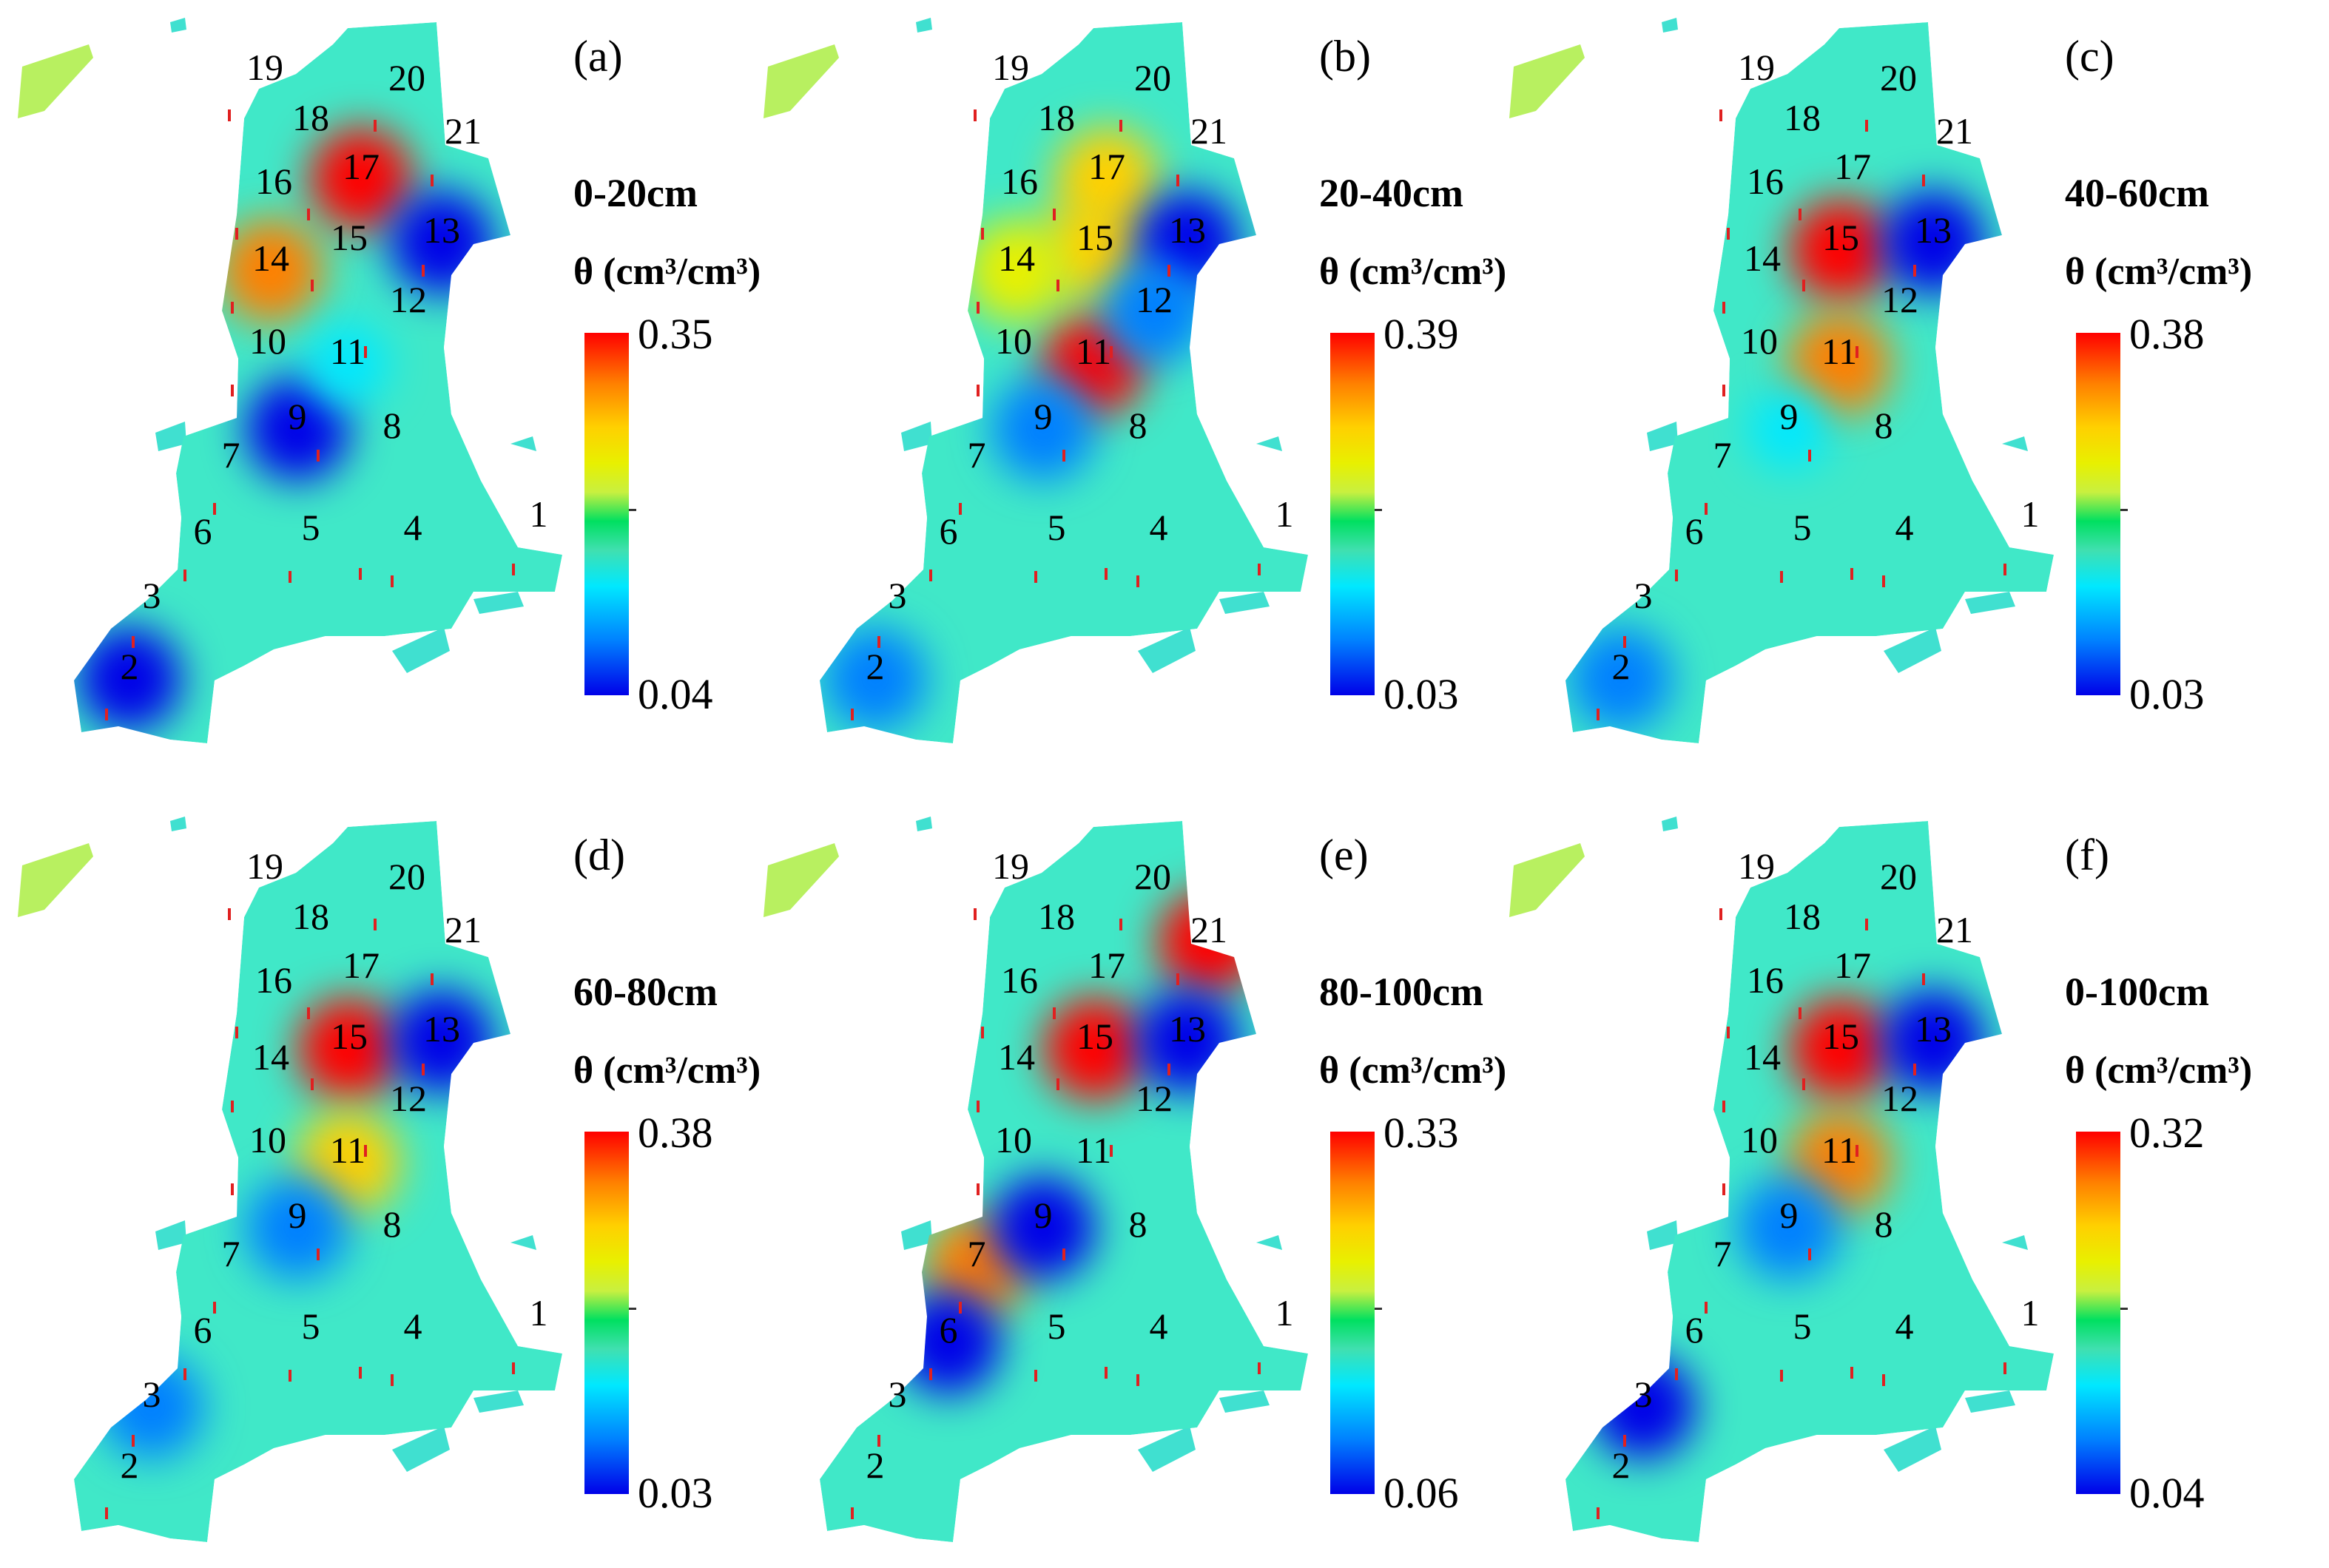 Image resolution: width=2329 pixels, height=1568 pixels. What do you see at coordinates (635, 193) in the screenshot?
I see `depth-label: 0-20cm` at bounding box center [635, 193].